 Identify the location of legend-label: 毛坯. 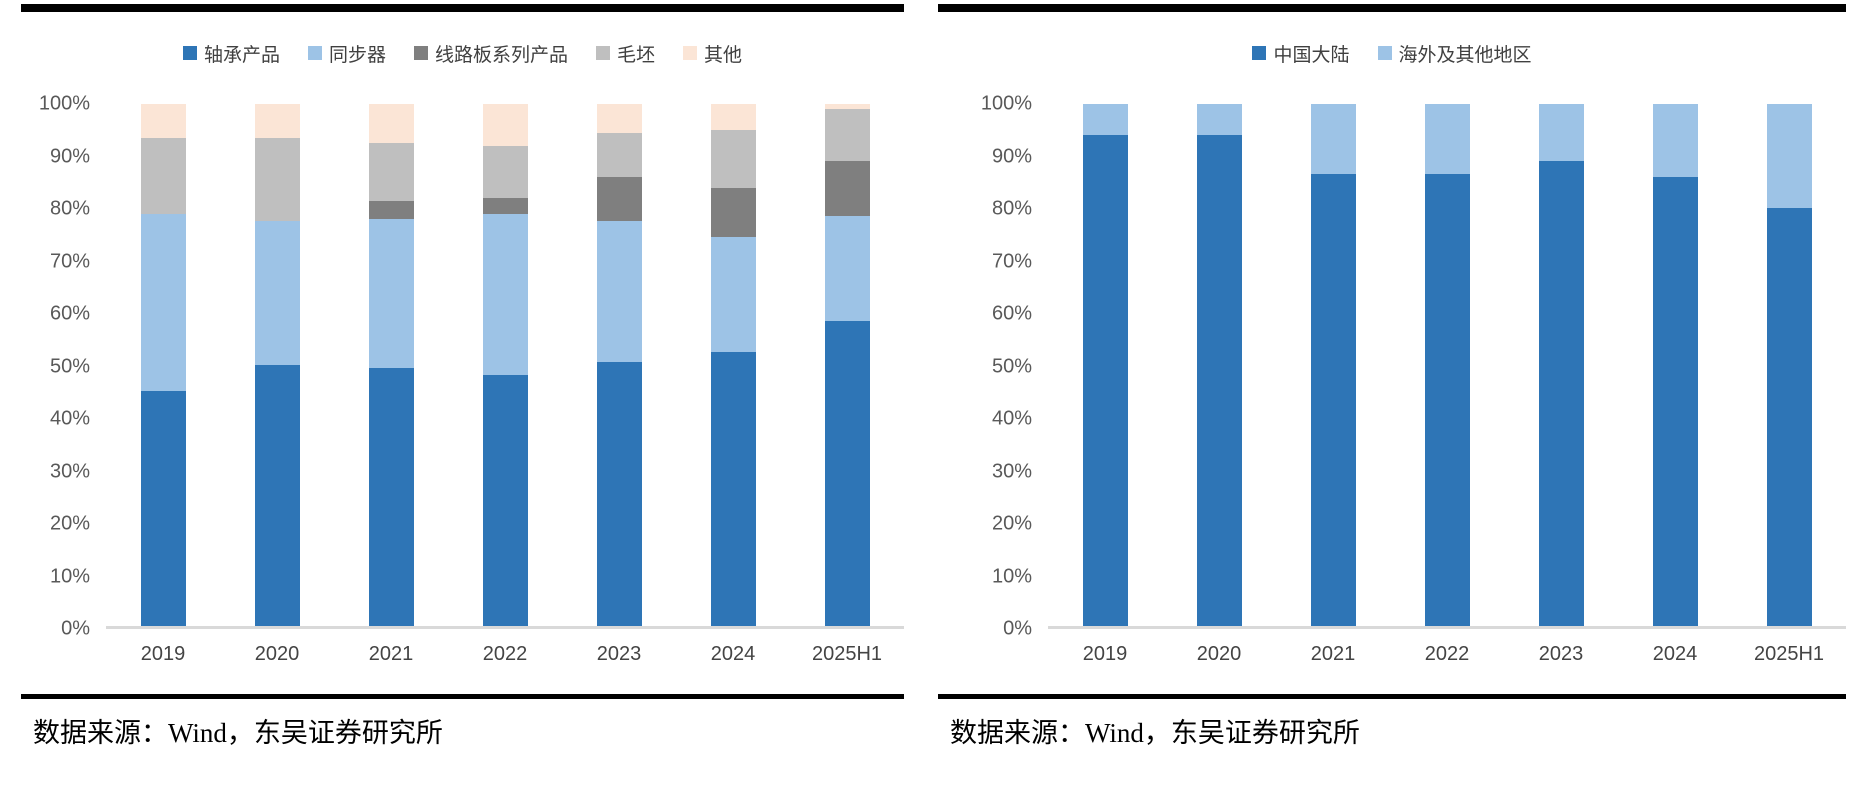
(636, 55).